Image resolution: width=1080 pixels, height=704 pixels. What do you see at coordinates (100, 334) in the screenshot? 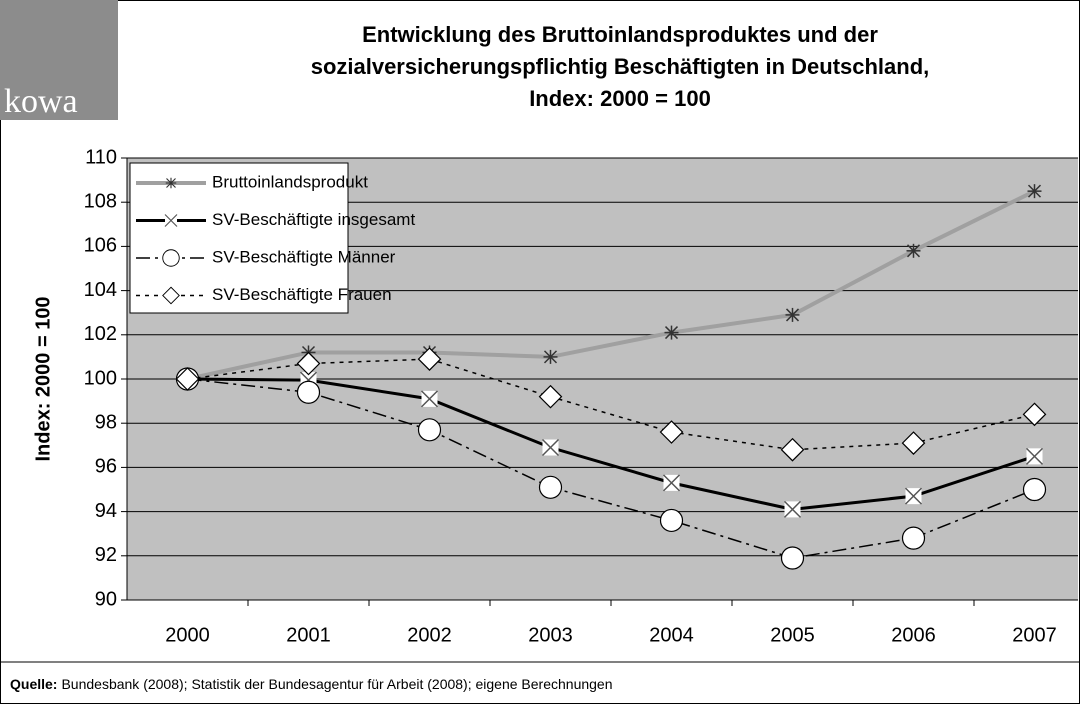
I see `y-tick-label: 102` at bounding box center [100, 334].